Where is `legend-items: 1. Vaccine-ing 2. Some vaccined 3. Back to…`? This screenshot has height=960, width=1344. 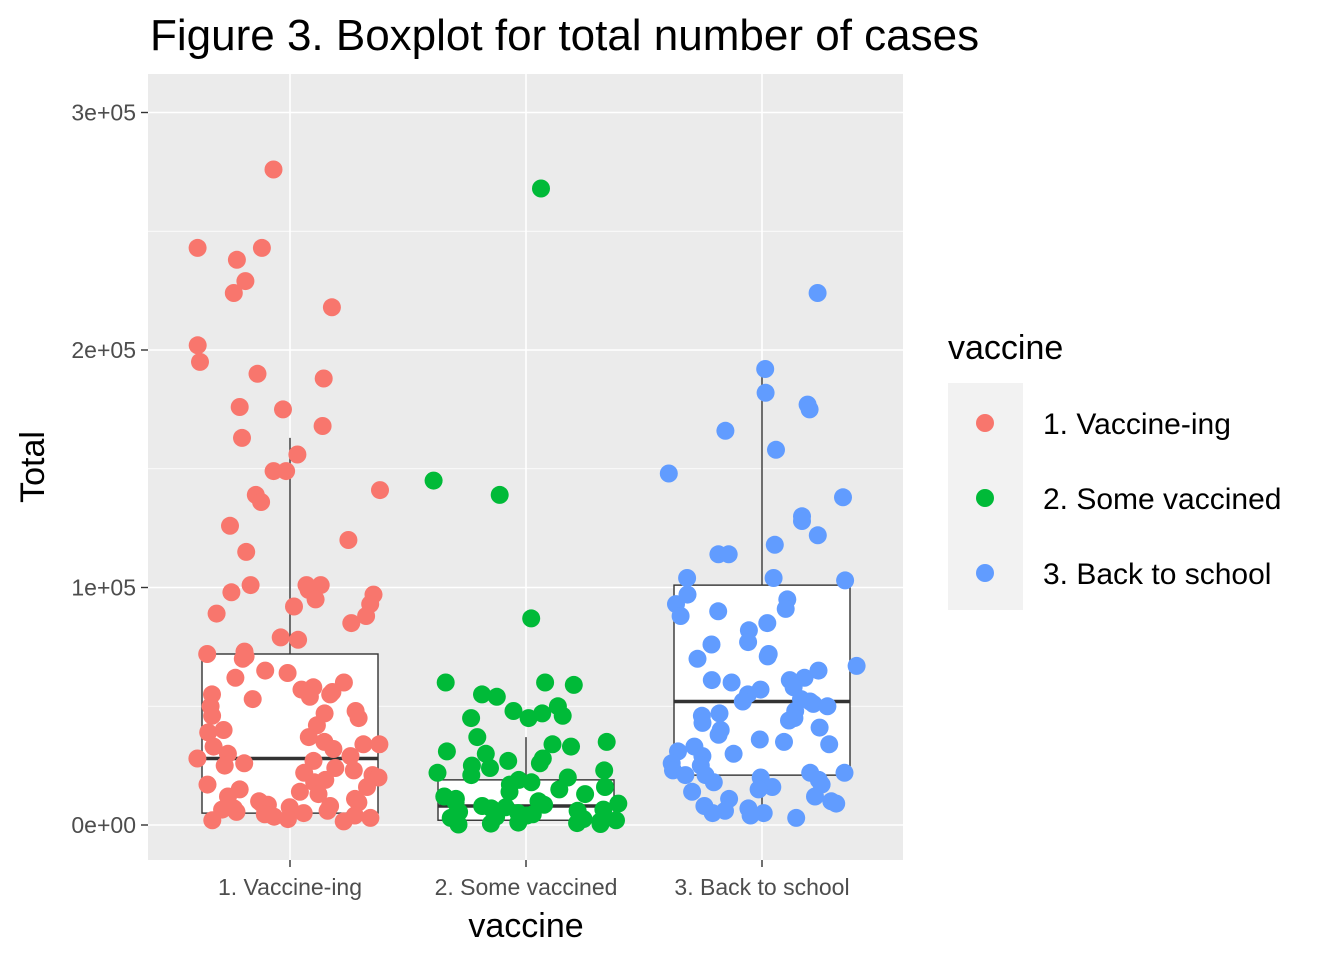
legend-items: 1. Vaccine-ing 2. Some vaccined 3. Back to… is located at coordinates (1128, 499).